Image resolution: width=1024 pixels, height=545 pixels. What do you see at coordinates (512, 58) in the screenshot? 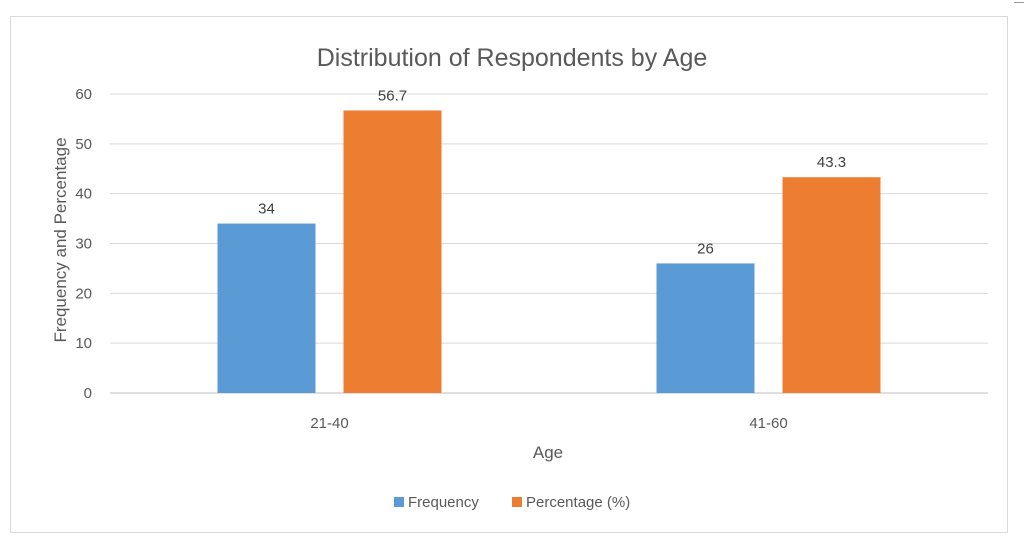
I see `chart-title: Distribution of Respondents by Age` at bounding box center [512, 58].